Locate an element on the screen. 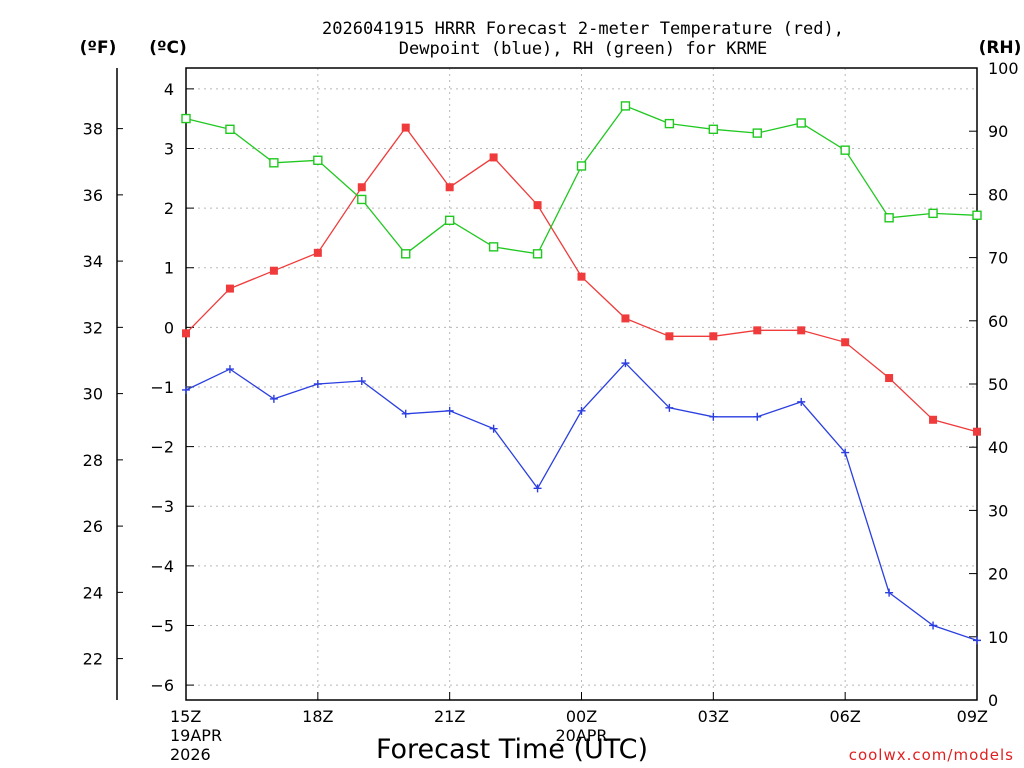 This screenshot has width=1024, height=768. celsius-tick-label: −5 is located at coordinates (162, 625).